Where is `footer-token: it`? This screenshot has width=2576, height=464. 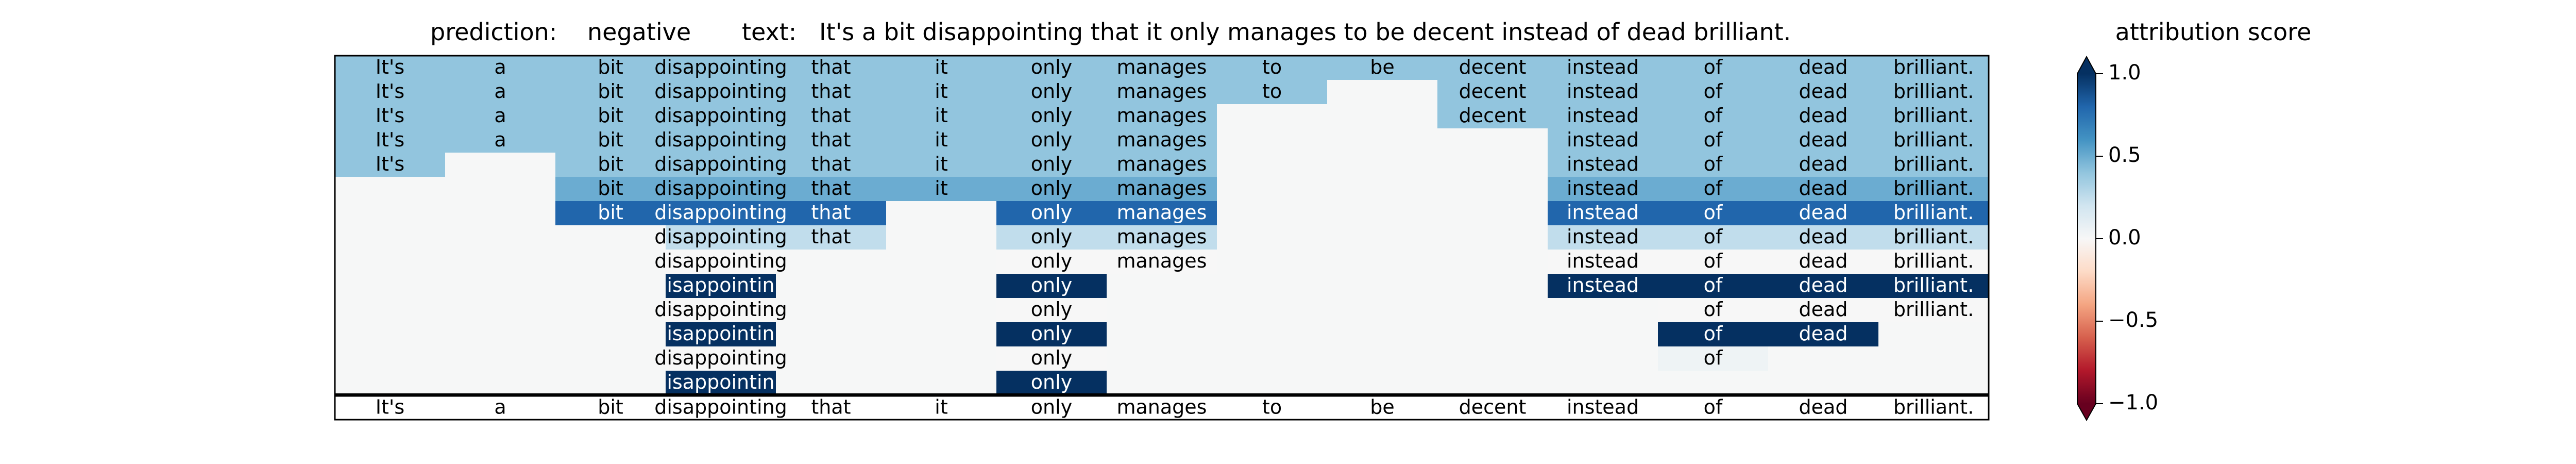
footer-token: it is located at coordinates (941, 407).